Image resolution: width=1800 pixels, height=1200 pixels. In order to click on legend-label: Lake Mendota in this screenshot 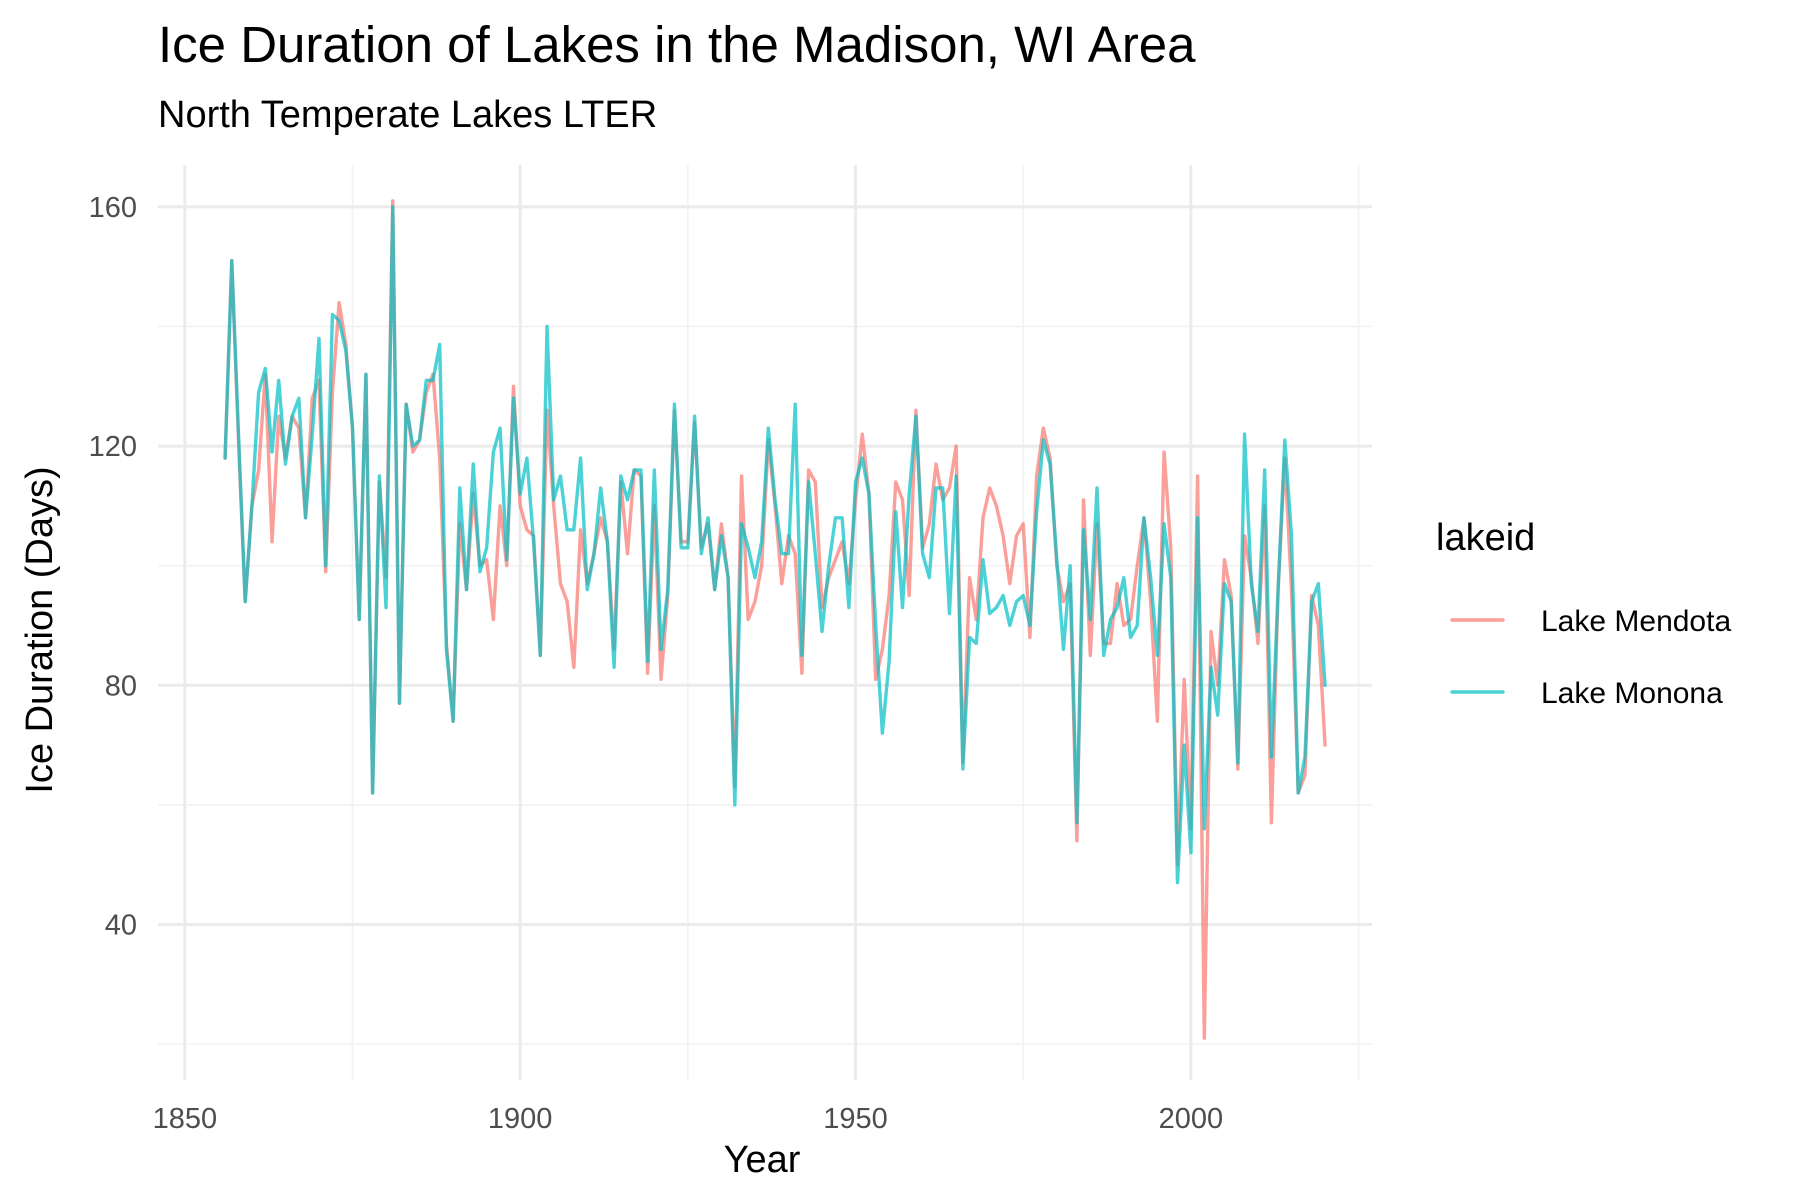, I will do `click(1636, 621)`.